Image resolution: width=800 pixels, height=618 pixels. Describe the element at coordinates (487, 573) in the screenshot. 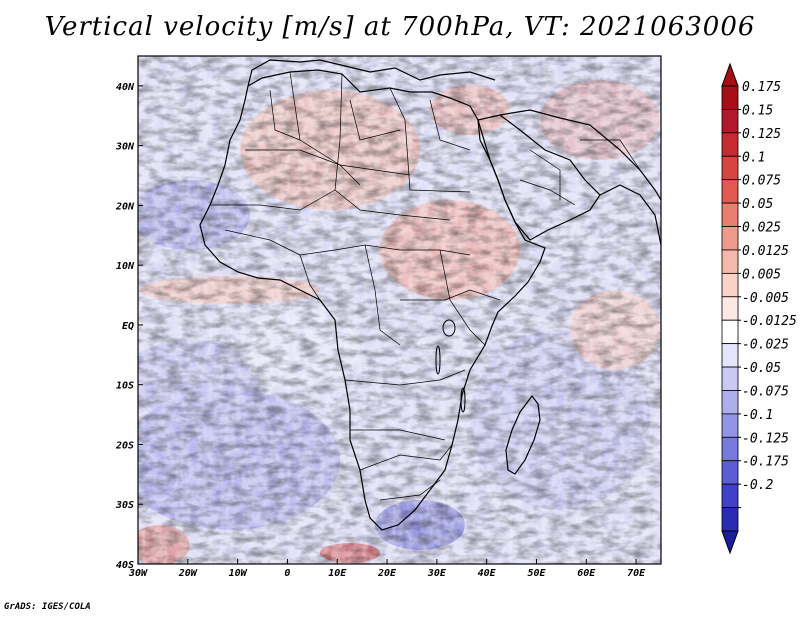

I see `lon-tick-label: 40E` at that location.